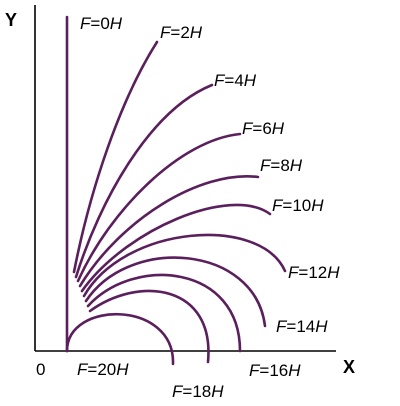 The width and height of the screenshot is (400, 406). I want to click on series-label-equals: =6, so click(261, 128).